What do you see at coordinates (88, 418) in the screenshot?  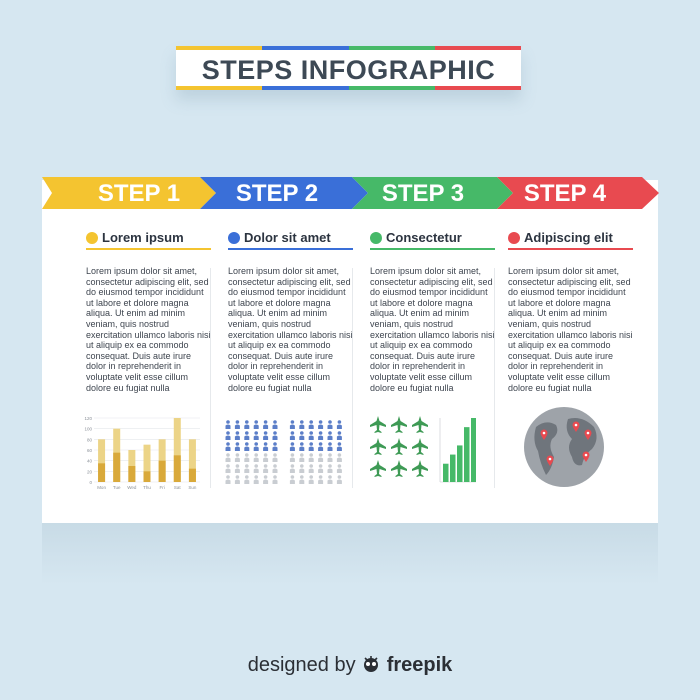 I see `y-tick-label: 120` at bounding box center [88, 418].